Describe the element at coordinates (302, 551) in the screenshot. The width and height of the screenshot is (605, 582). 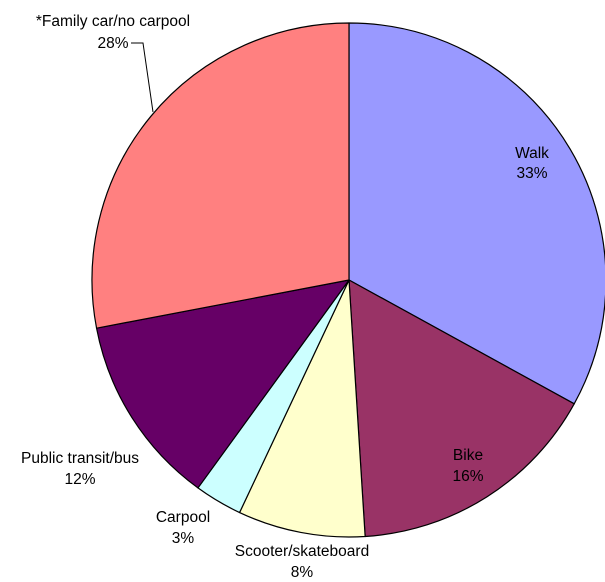
I see `slice-label-scooter: Scooter/skateboard` at that location.